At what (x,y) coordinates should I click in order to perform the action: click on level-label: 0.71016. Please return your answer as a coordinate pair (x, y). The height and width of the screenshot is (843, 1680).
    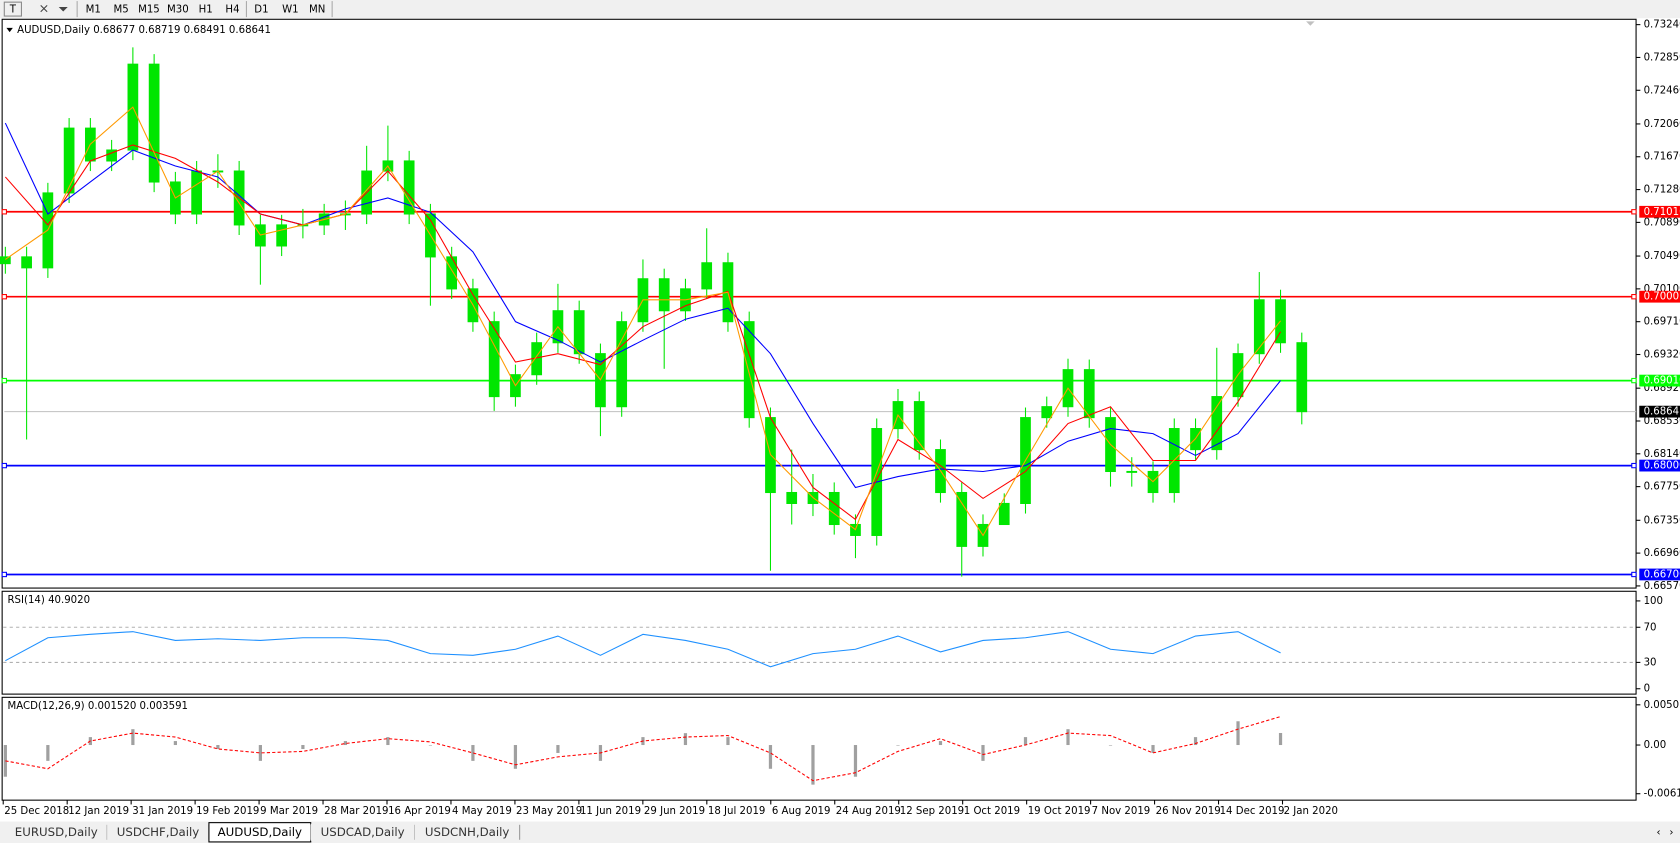
    Looking at the image, I should click on (1662, 212).